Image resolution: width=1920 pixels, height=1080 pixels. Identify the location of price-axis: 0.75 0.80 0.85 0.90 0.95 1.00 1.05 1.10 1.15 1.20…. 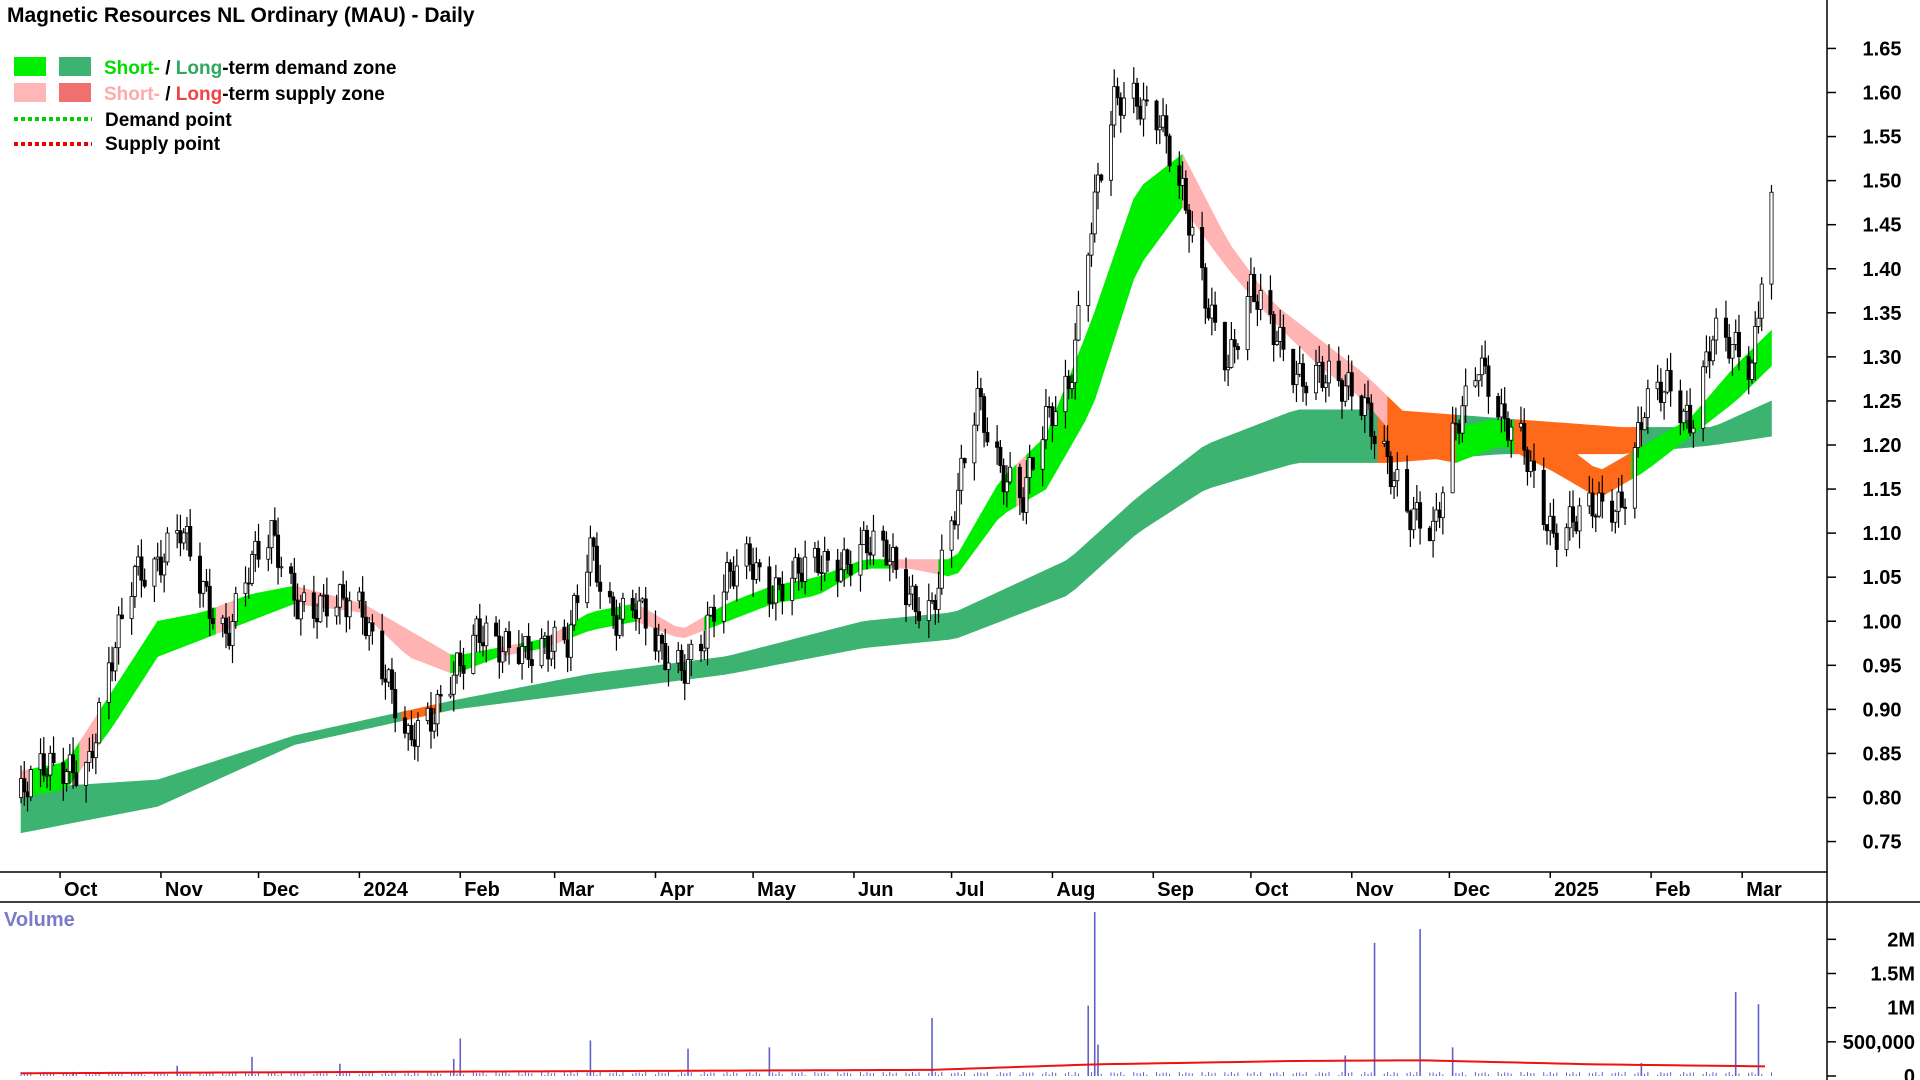
(1864, 446).